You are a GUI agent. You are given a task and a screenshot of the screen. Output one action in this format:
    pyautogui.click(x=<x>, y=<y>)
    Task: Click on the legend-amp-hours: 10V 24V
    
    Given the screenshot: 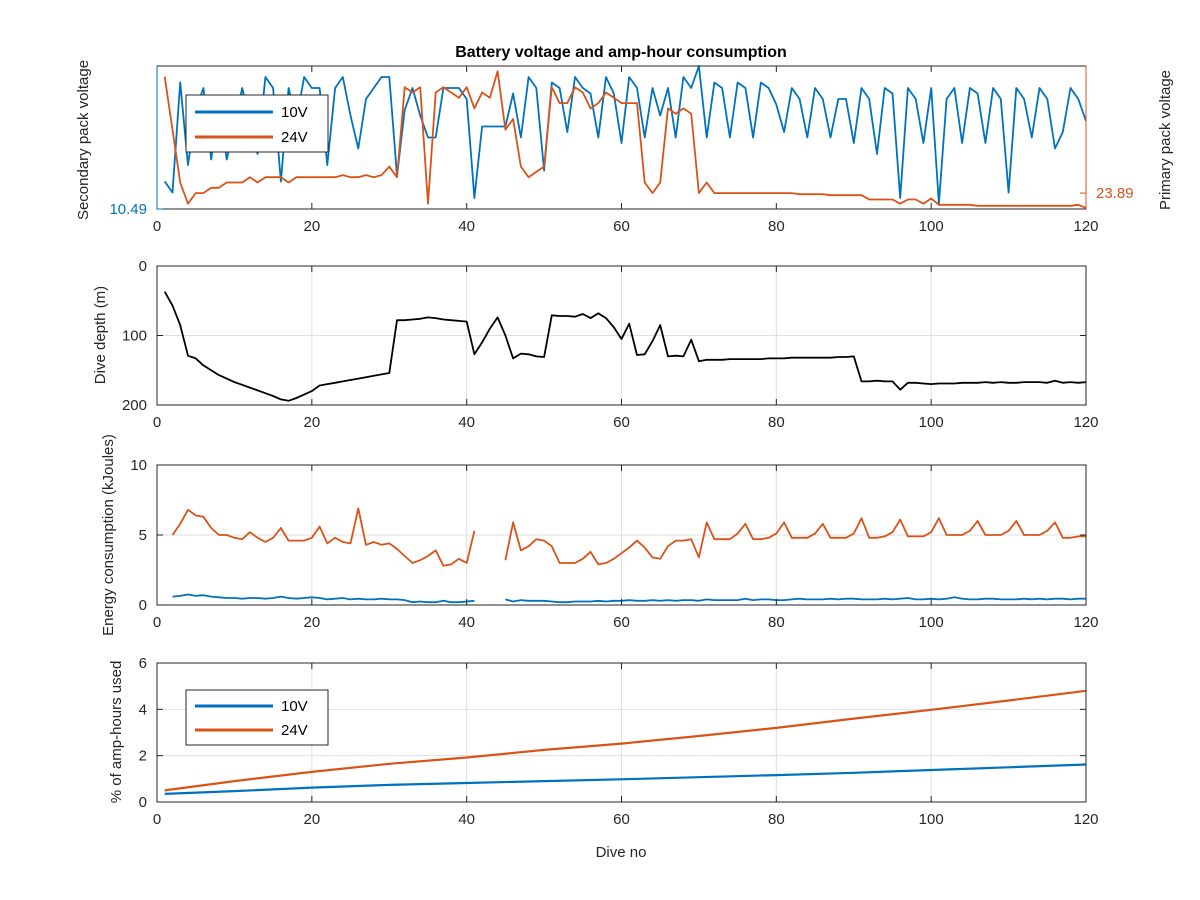 What is the action you would take?
    pyautogui.click(x=257, y=717)
    